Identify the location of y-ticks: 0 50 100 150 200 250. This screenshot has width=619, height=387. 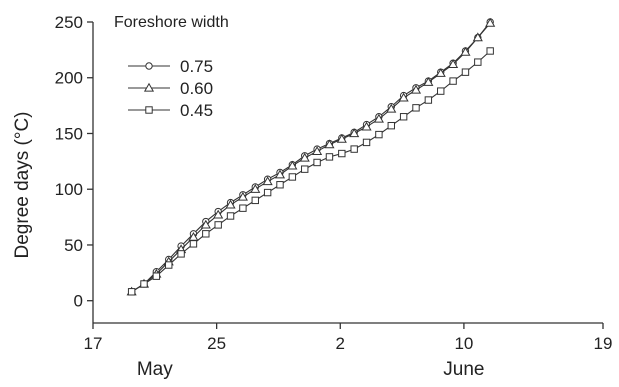
(74, 162).